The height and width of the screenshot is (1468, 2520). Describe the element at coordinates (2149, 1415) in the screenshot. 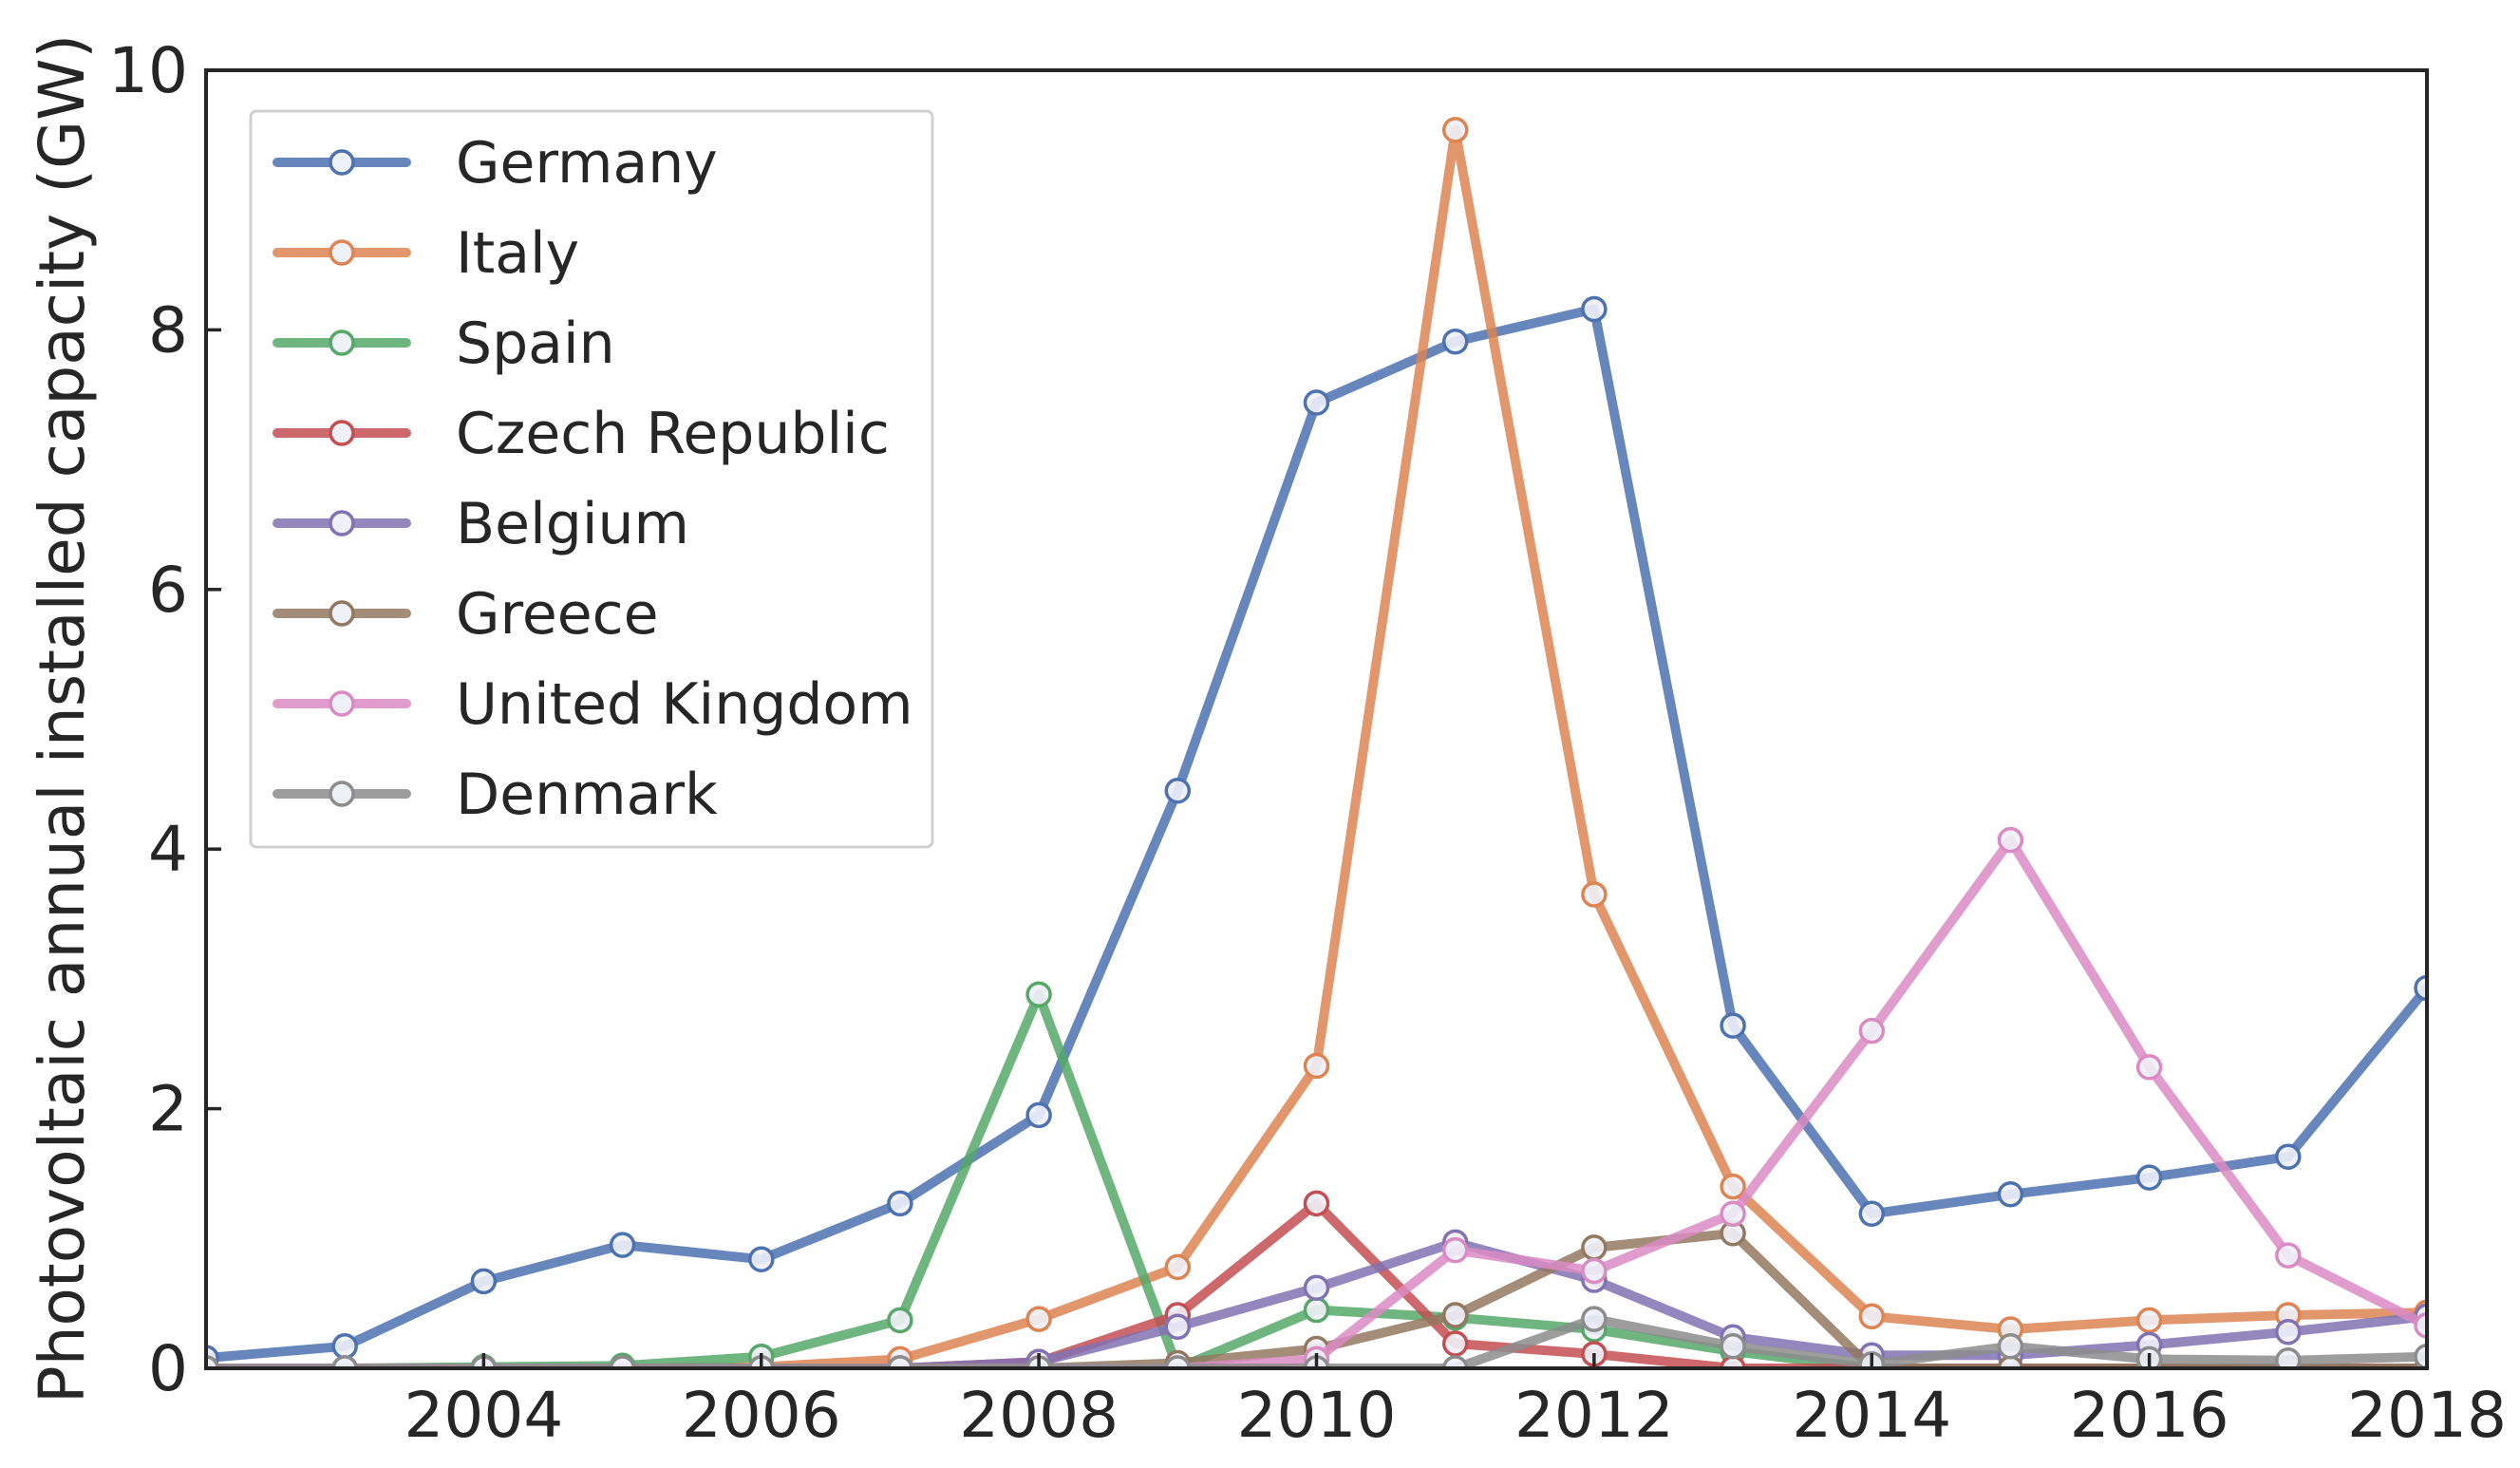

I see `x-tick-label: 2016` at that location.